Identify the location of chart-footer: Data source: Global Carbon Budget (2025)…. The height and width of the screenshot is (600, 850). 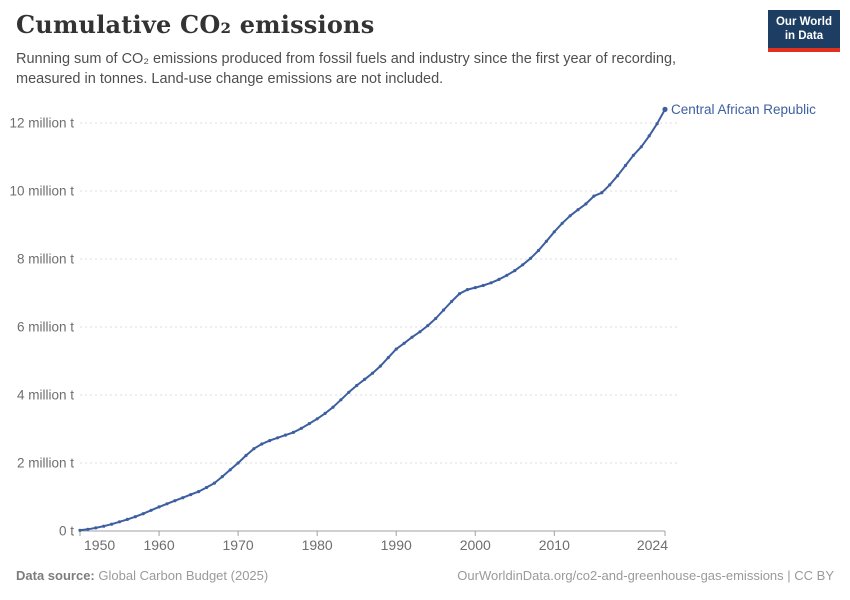
(425, 575).